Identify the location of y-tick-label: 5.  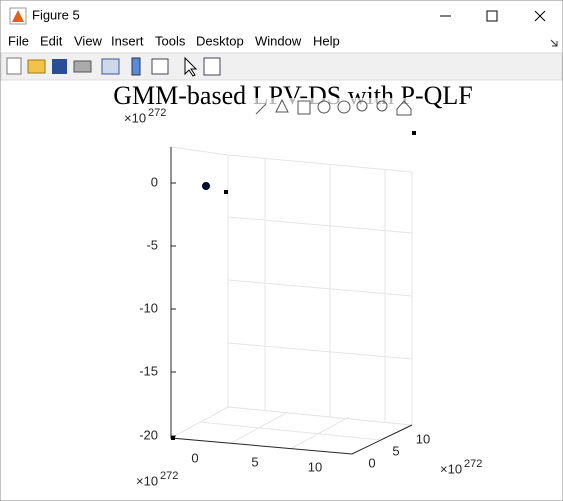
(395, 450).